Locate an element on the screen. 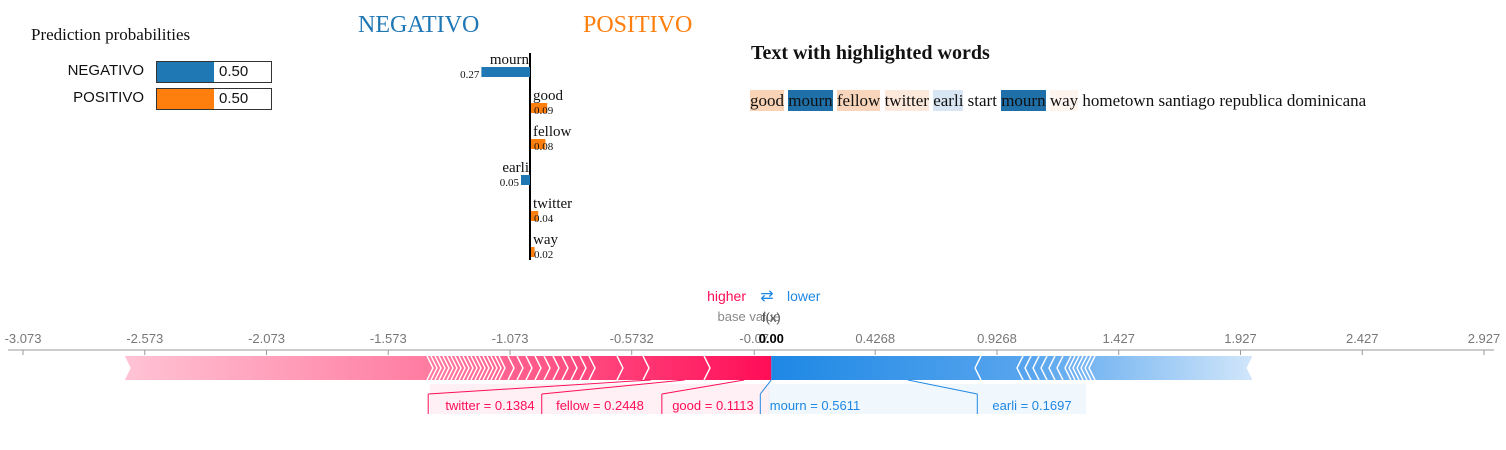 This screenshot has width=1506, height=450. feature-bar-twitter is located at coordinates (535, 216).